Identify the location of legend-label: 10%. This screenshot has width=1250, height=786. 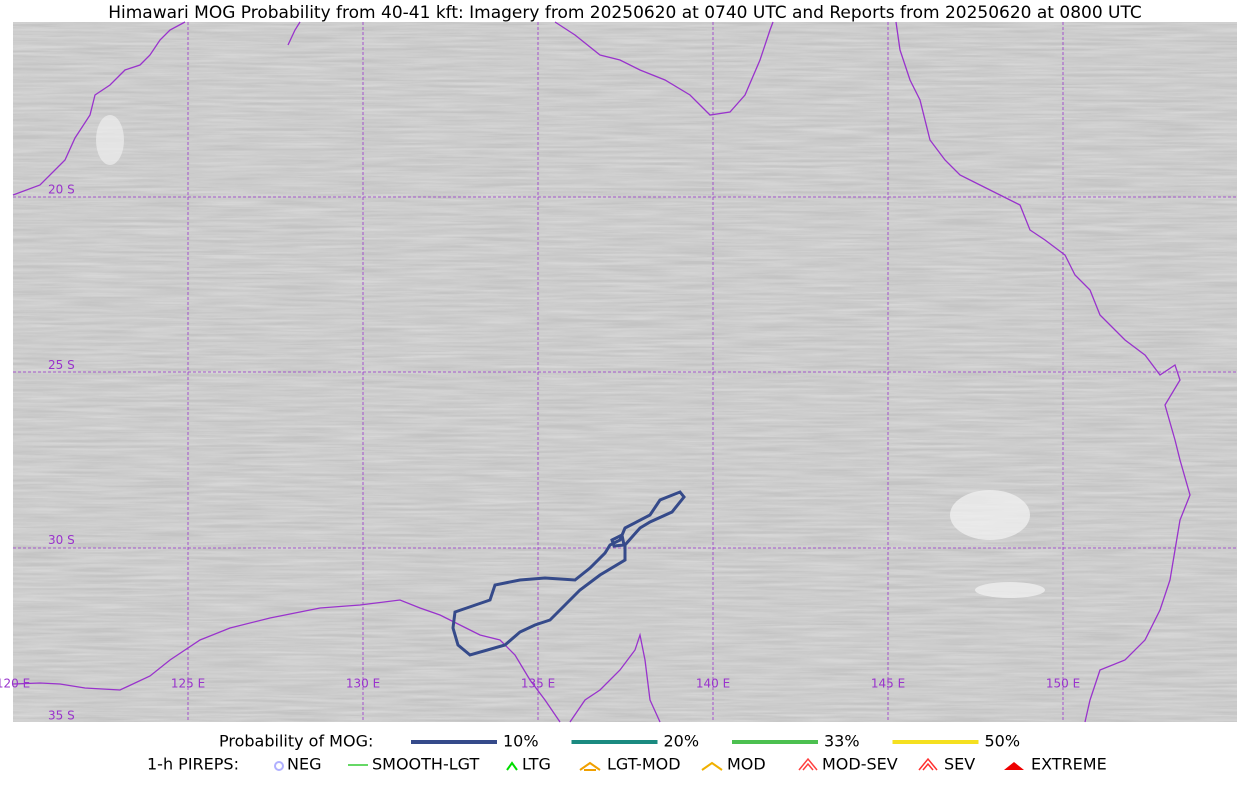
(521, 741).